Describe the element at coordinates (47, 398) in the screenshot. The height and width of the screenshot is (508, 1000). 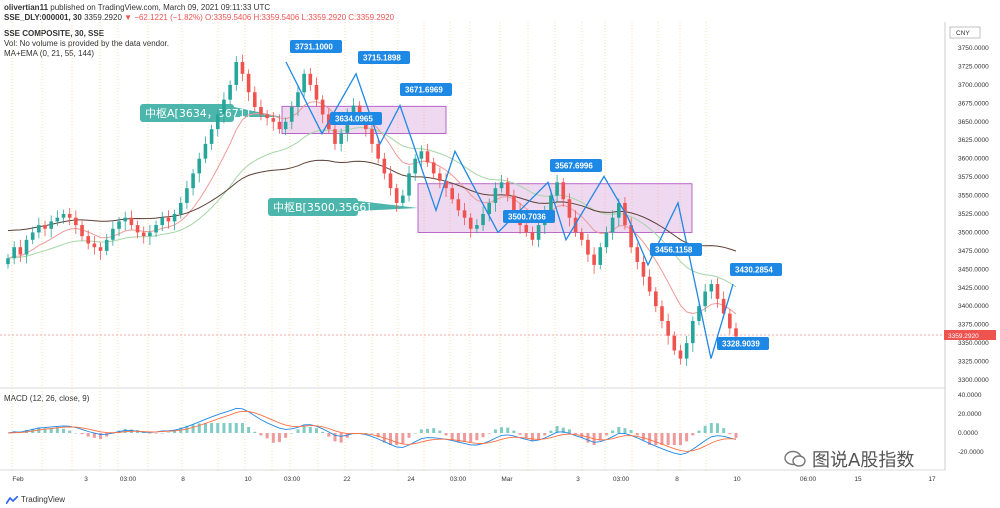
I see `macd-label: MACD (12, 26, close, 9)` at that location.